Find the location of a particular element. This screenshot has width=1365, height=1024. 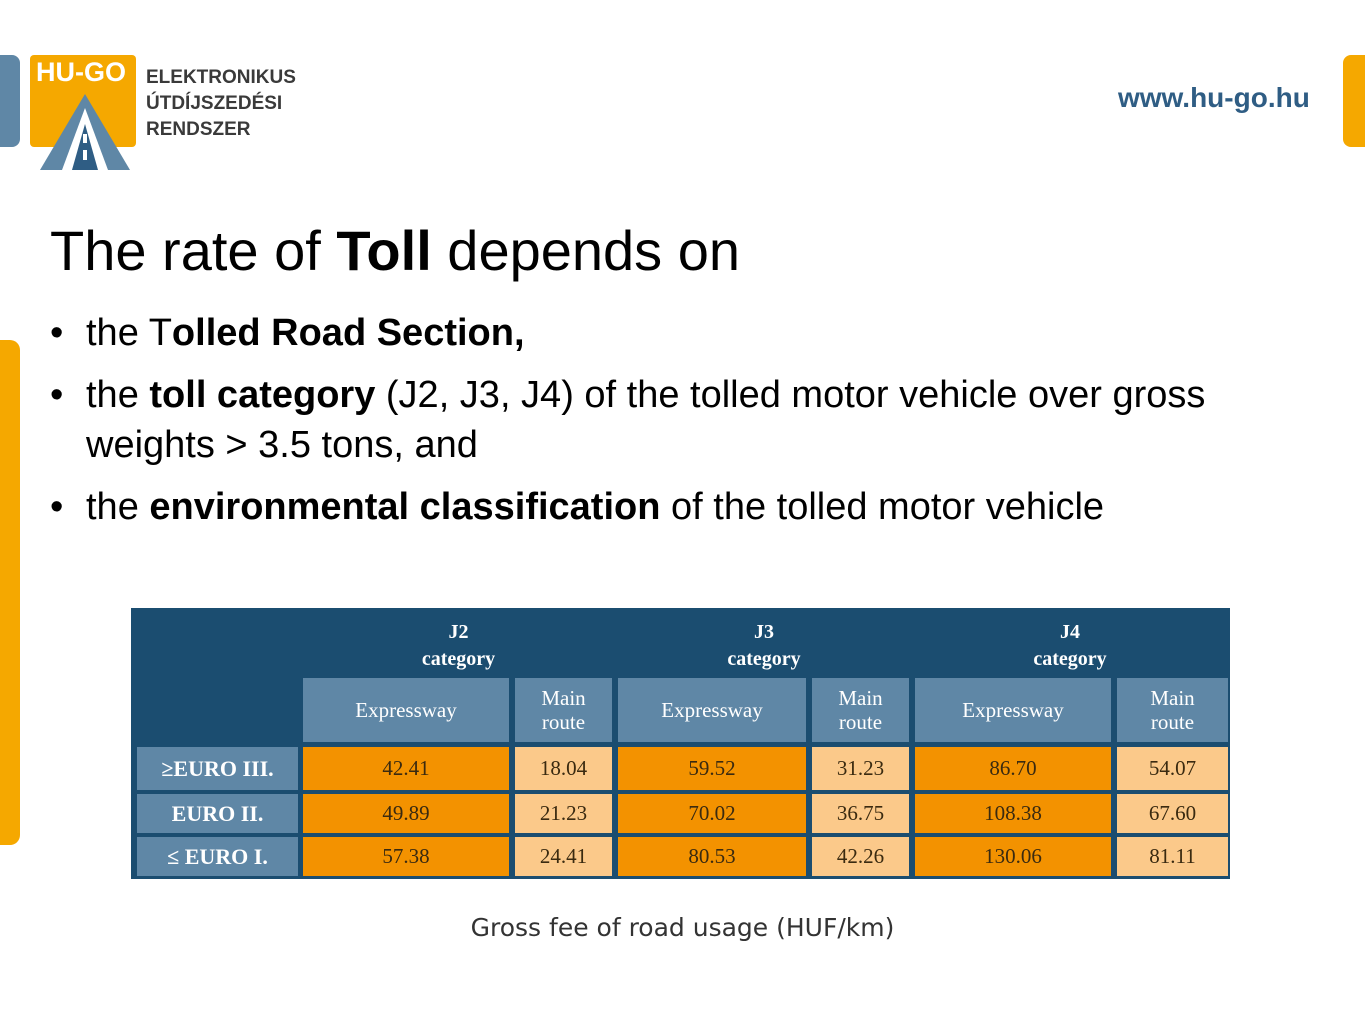

row-header: ≥EURO III. is located at coordinates (217, 768).